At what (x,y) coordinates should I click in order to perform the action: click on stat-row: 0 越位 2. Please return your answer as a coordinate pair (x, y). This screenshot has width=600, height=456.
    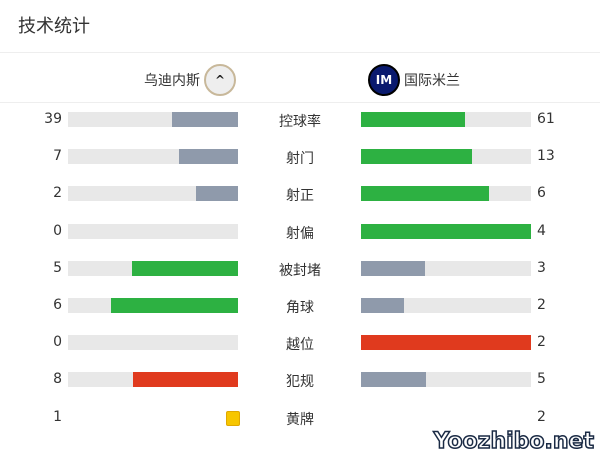
    Looking at the image, I should click on (300, 343).